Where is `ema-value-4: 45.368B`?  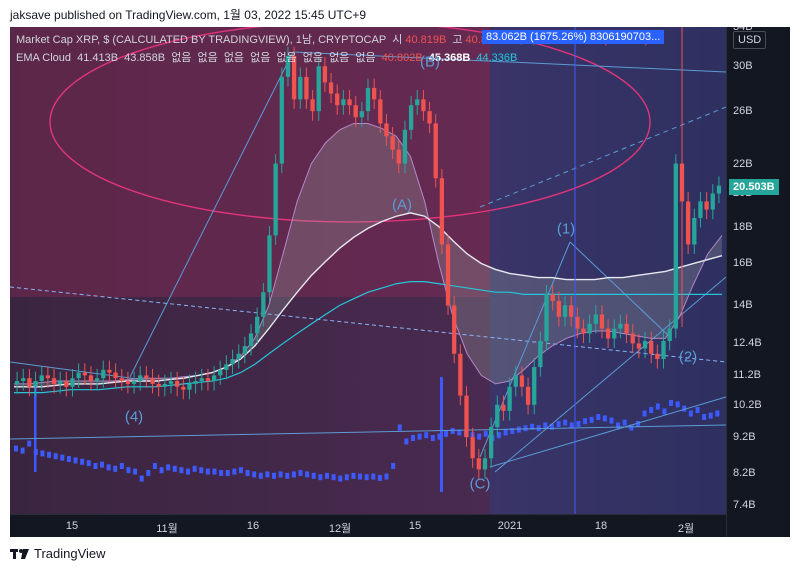 ema-value-4: 45.368B is located at coordinates (449, 58).